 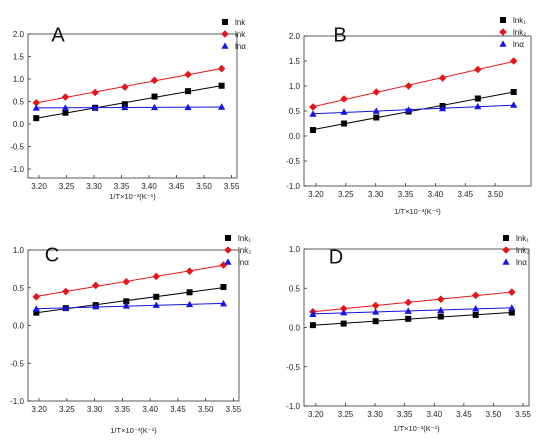 I want to click on panel-letter: C, so click(x=52, y=256).